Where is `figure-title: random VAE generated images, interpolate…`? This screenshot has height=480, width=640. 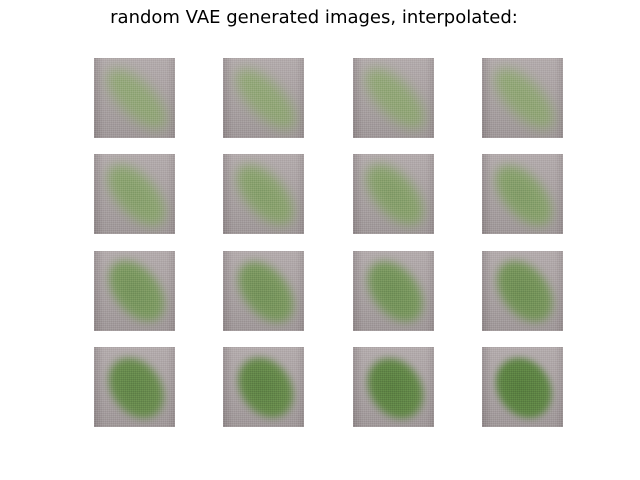 figure-title: random VAE generated images, interpolate… is located at coordinates (314, 17).